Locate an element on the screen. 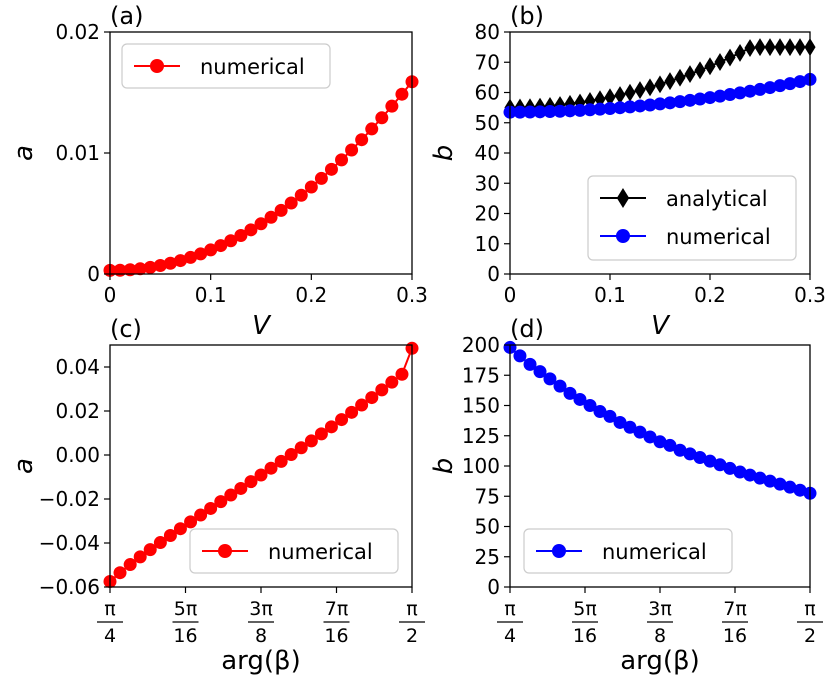  y-tick-label: 0.02 is located at coordinates (77, 32).